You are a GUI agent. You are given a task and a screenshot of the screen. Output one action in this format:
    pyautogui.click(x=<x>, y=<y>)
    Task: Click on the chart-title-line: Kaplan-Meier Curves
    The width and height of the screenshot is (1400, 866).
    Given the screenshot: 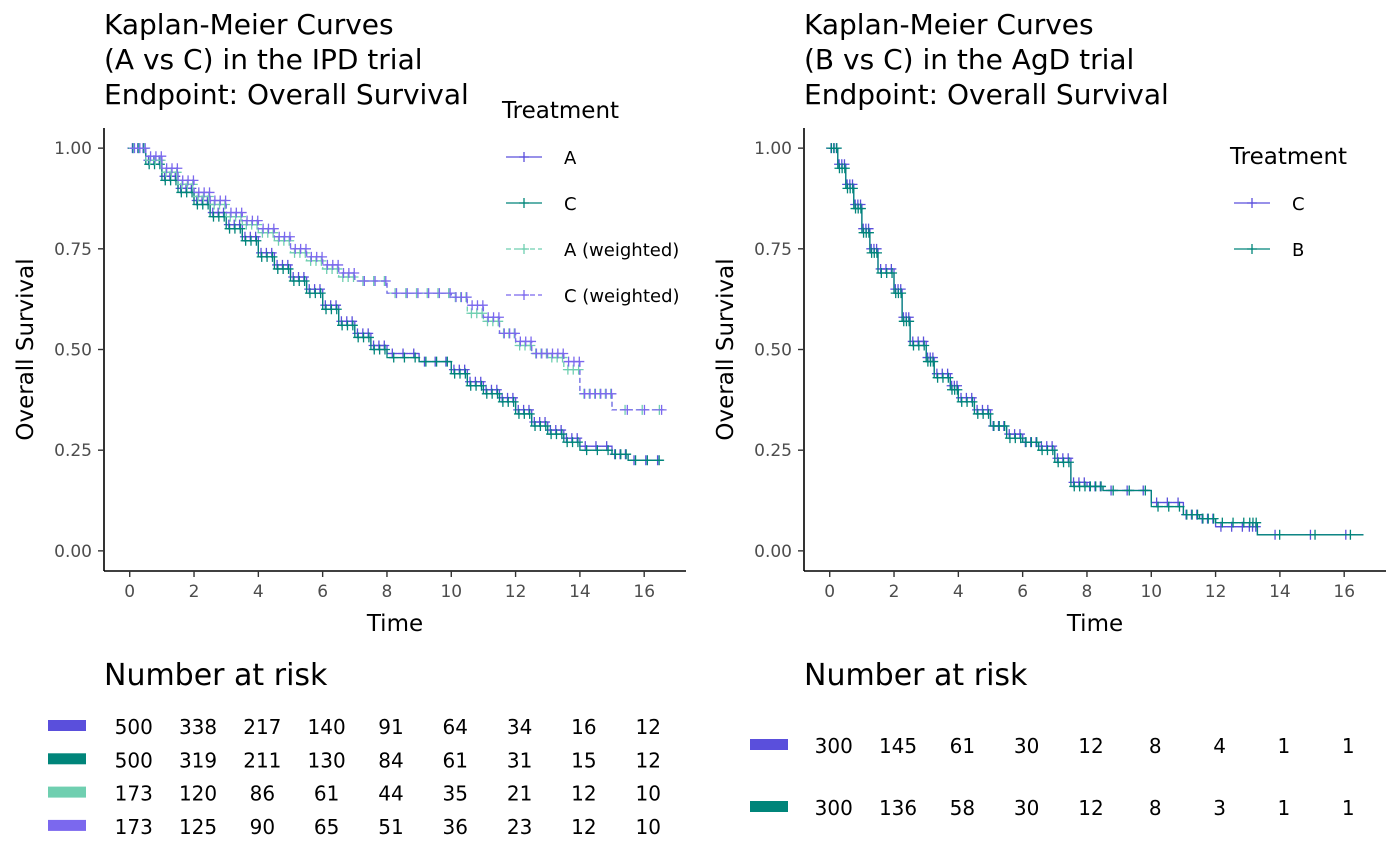 What is the action you would take?
    pyautogui.click(x=949, y=24)
    